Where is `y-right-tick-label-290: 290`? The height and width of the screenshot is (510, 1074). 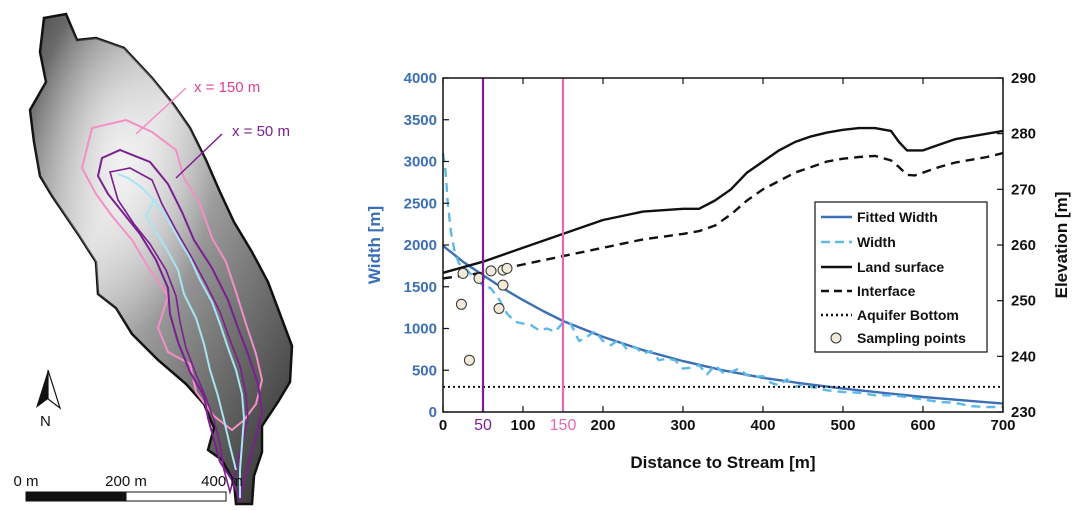
y-right-tick-label-290: 290 is located at coordinates (1023, 78).